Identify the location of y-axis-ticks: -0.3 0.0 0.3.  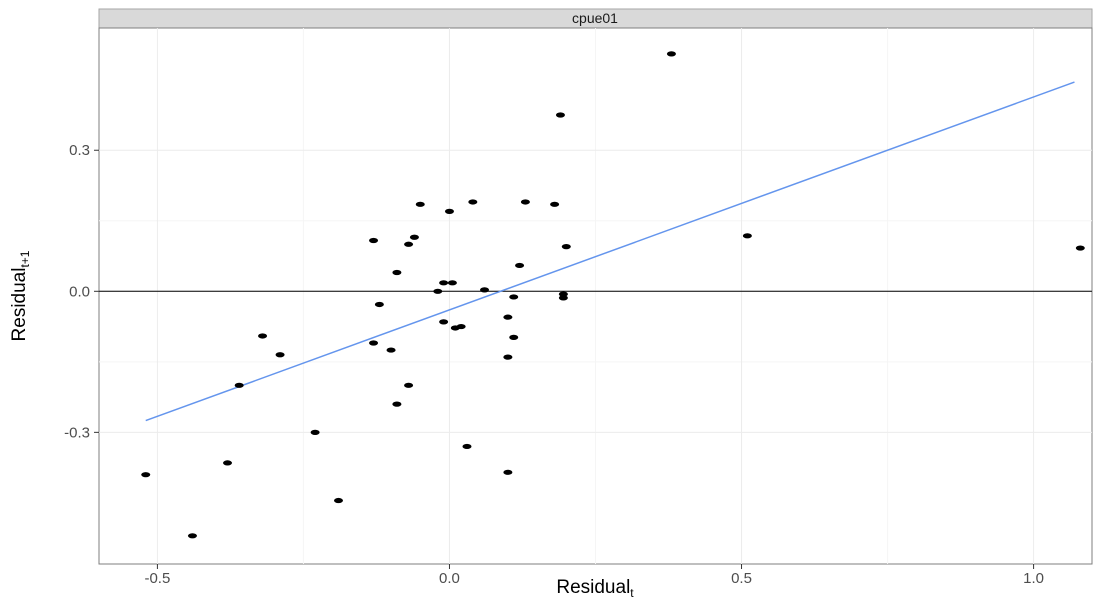
(81, 291).